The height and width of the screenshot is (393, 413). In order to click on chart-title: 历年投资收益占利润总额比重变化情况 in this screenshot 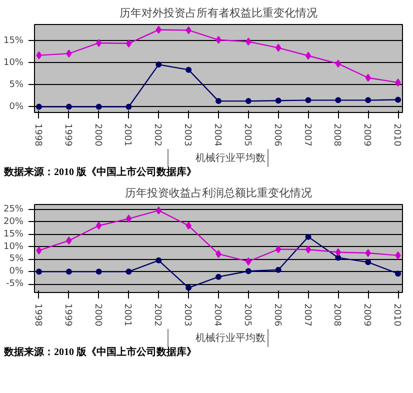, I will do `click(218, 193)`.